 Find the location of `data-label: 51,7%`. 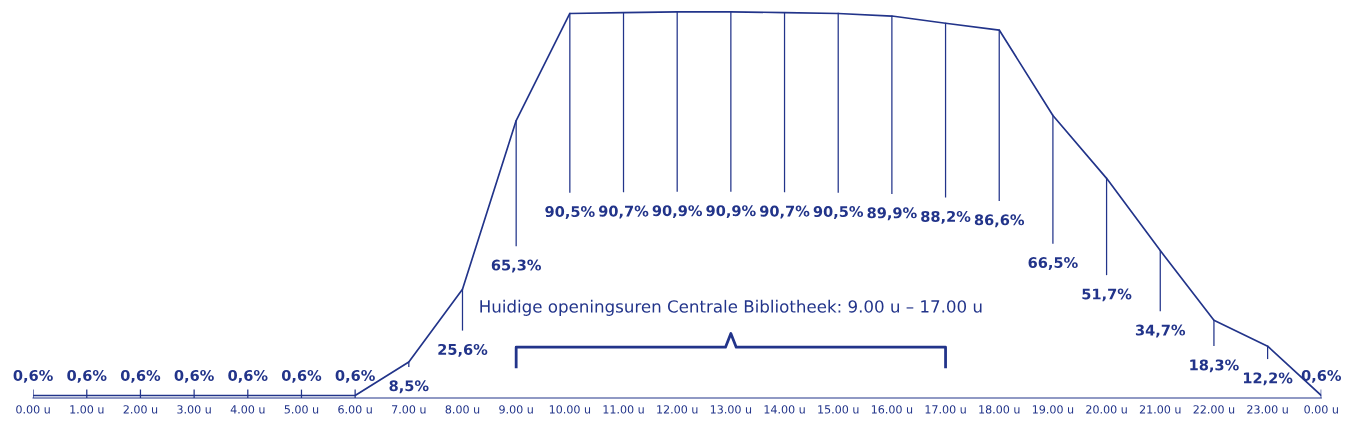

data-label: 51,7% is located at coordinates (1107, 295).